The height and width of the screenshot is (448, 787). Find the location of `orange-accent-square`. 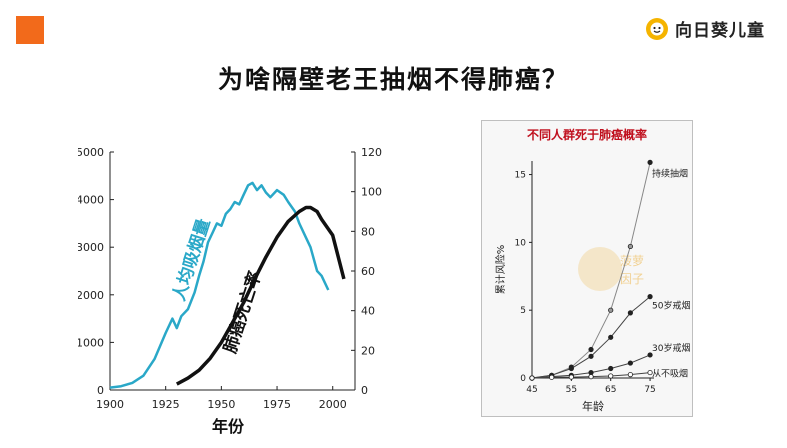

orange-accent-square is located at coordinates (30, 30).